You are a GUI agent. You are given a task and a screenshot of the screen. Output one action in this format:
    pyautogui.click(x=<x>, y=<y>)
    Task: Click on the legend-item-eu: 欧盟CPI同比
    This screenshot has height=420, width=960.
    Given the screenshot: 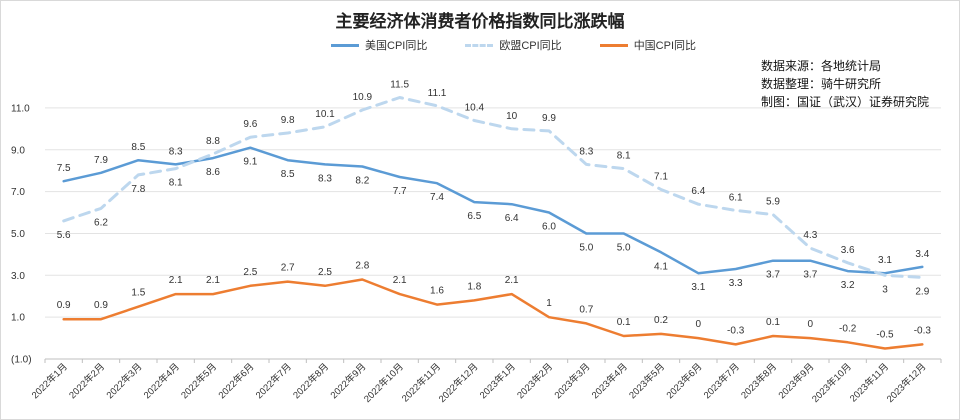 What is the action you would take?
    pyautogui.click(x=513, y=45)
    